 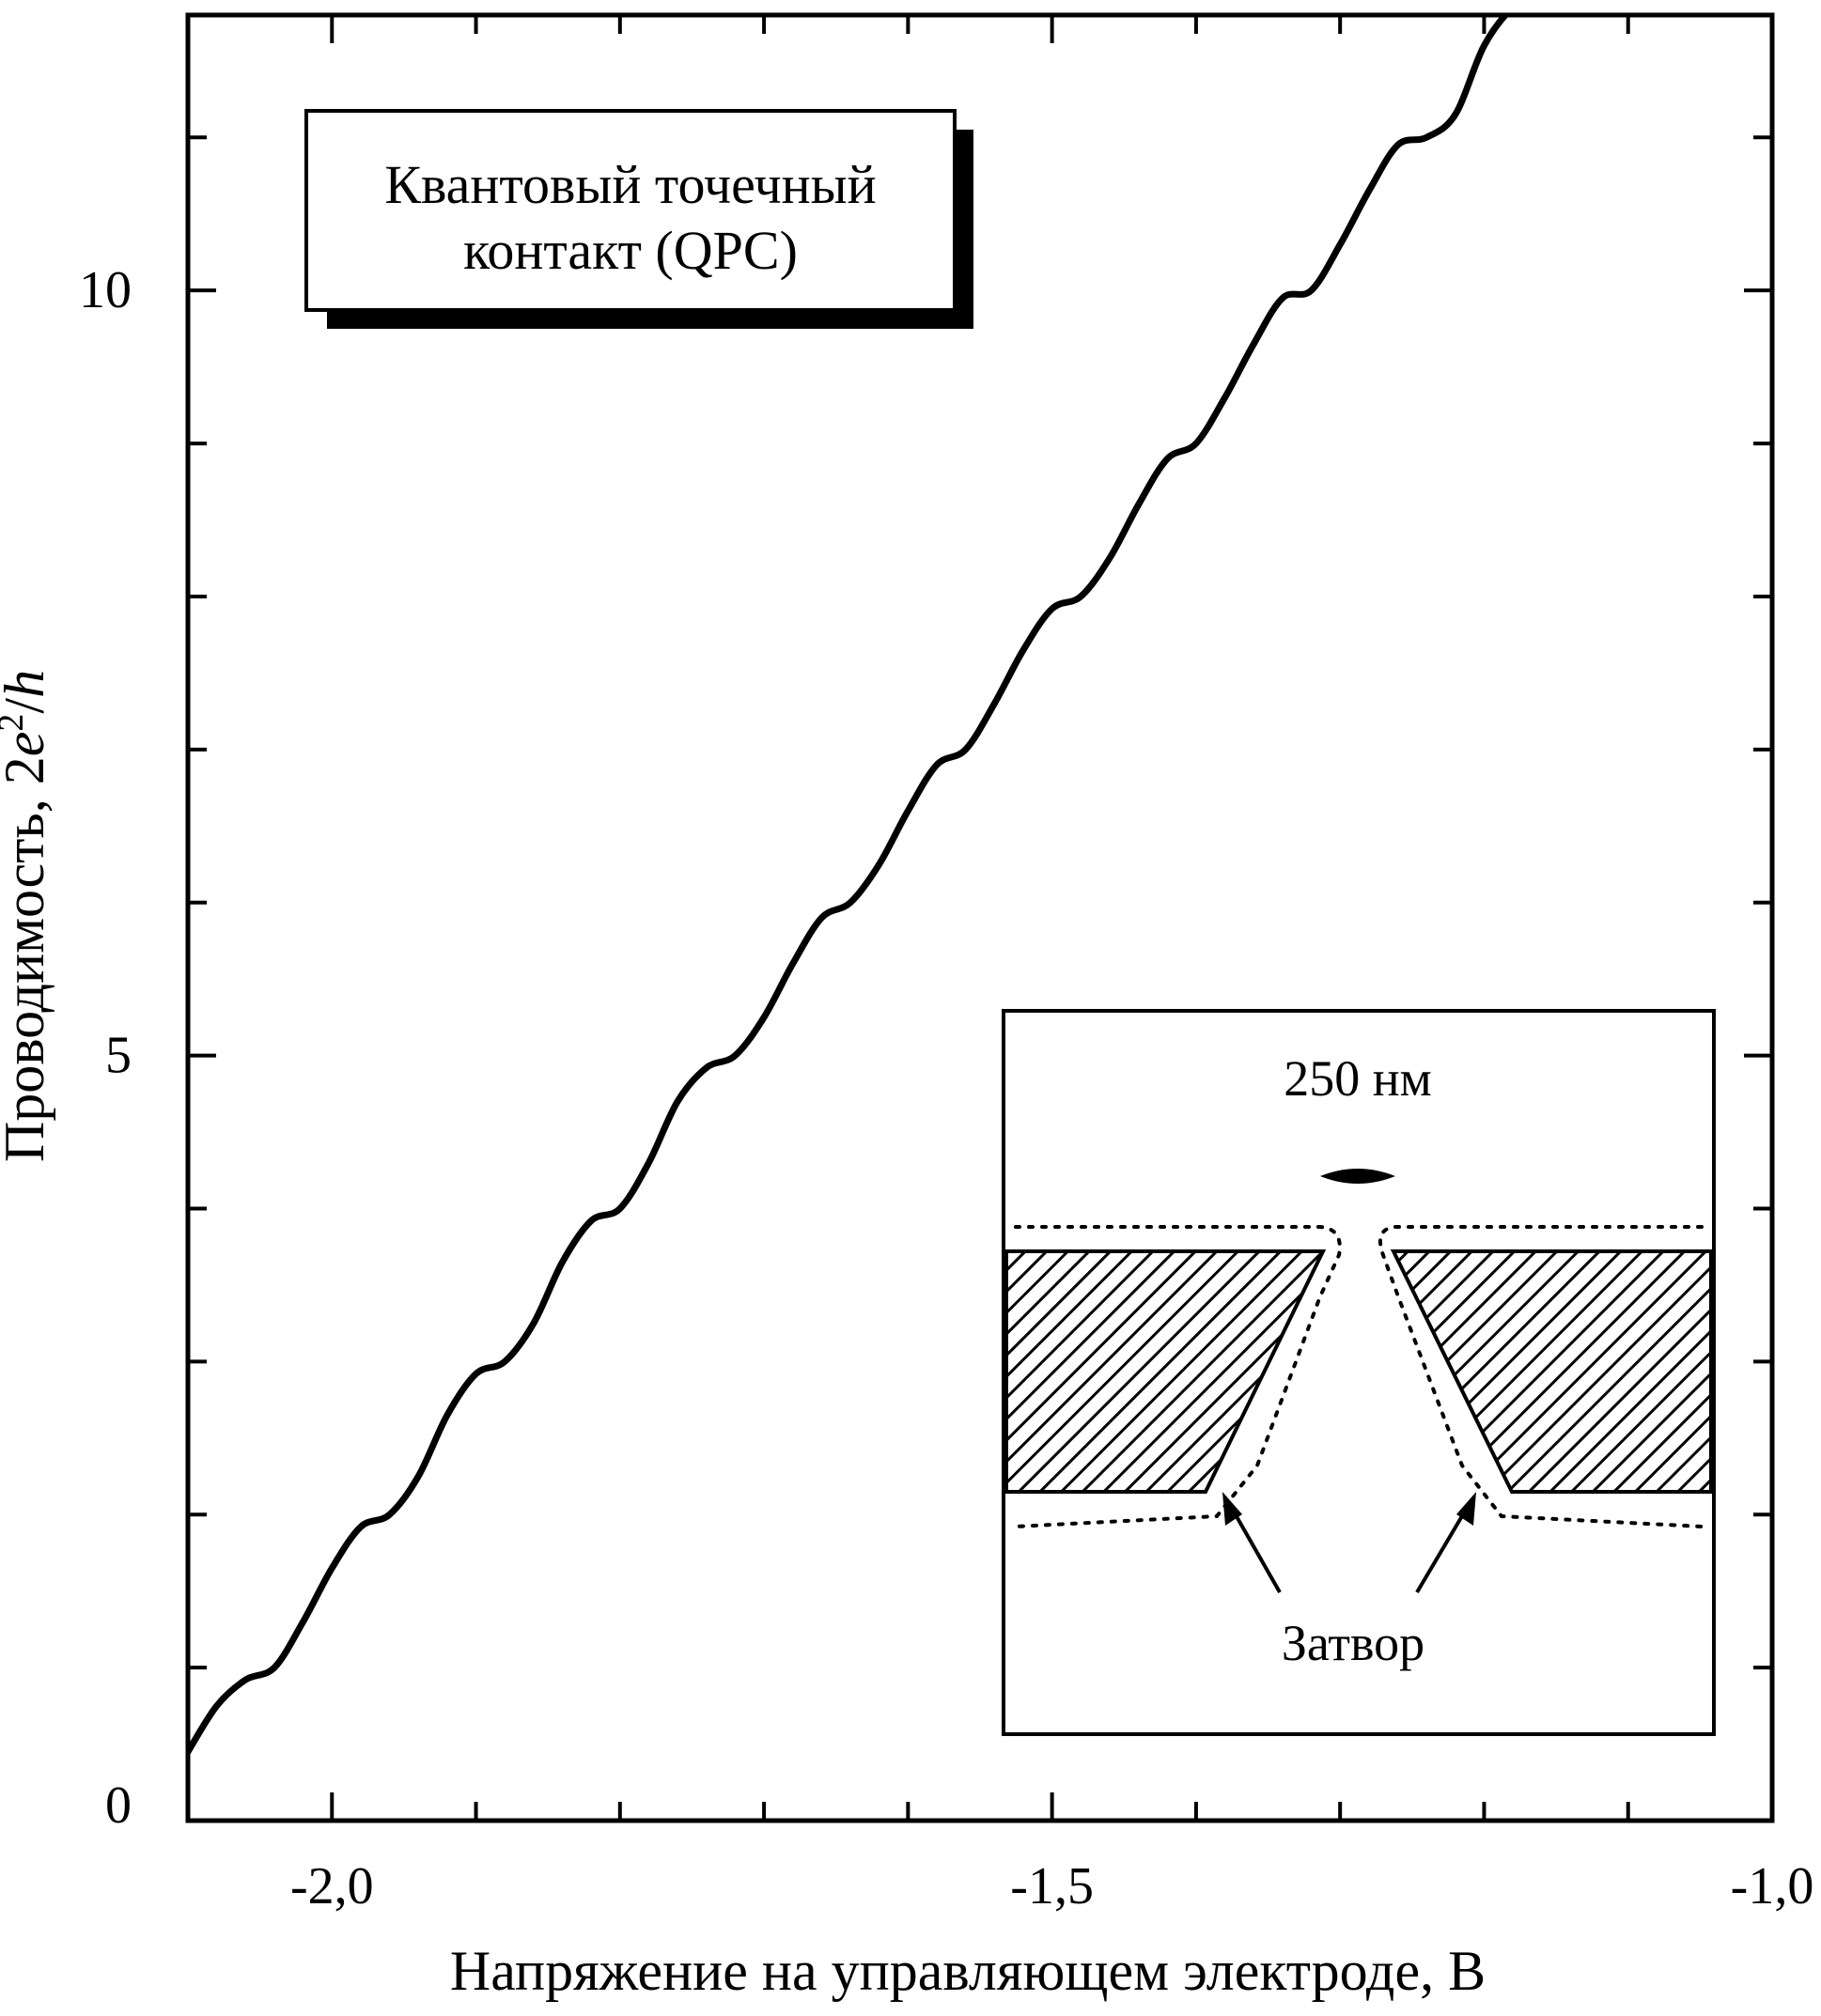 I want to click on depletion-right-boundary, so click(x=1541, y=1376).